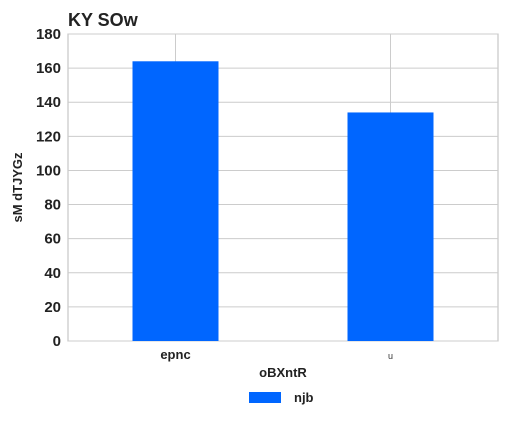 The width and height of the screenshot is (511, 438). Describe the element at coordinates (48, 188) in the screenshot. I see `y-axis-ticks: 0 20 40 60 80 100 120 140 160 180` at that location.